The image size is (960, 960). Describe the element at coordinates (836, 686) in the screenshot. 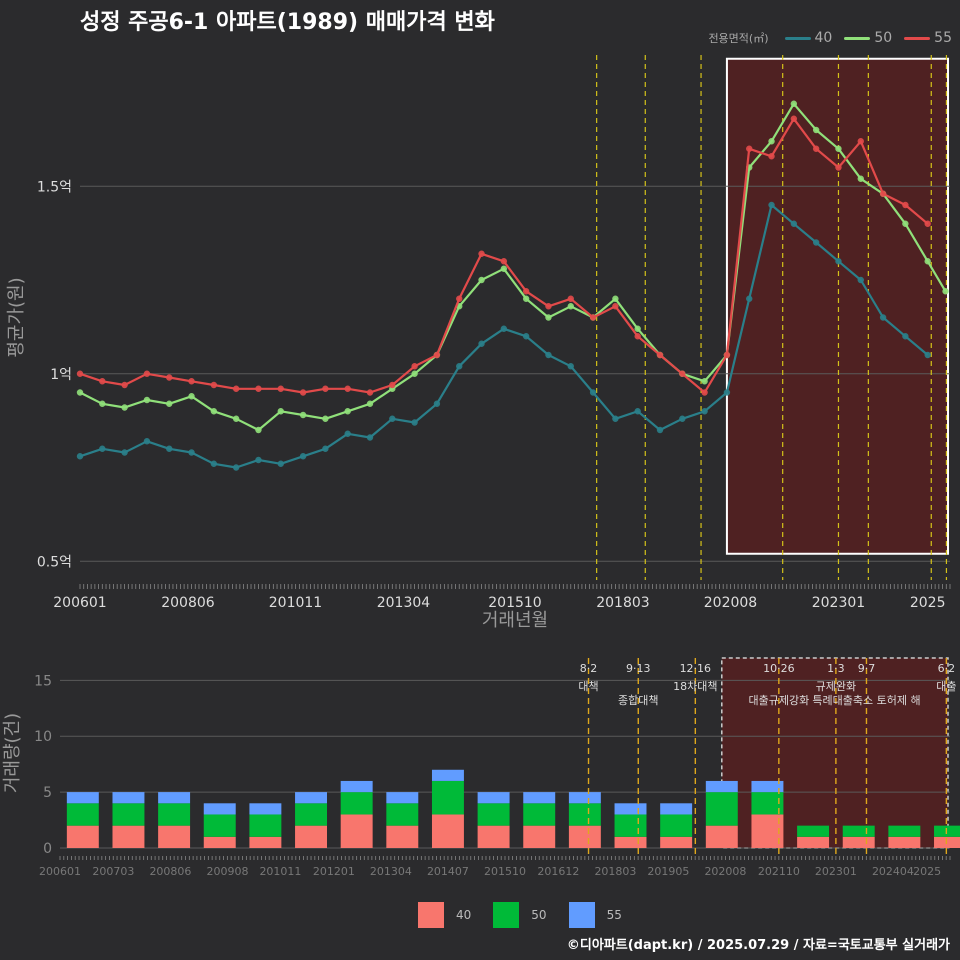

I see `annotation-text: 규제완화` at that location.